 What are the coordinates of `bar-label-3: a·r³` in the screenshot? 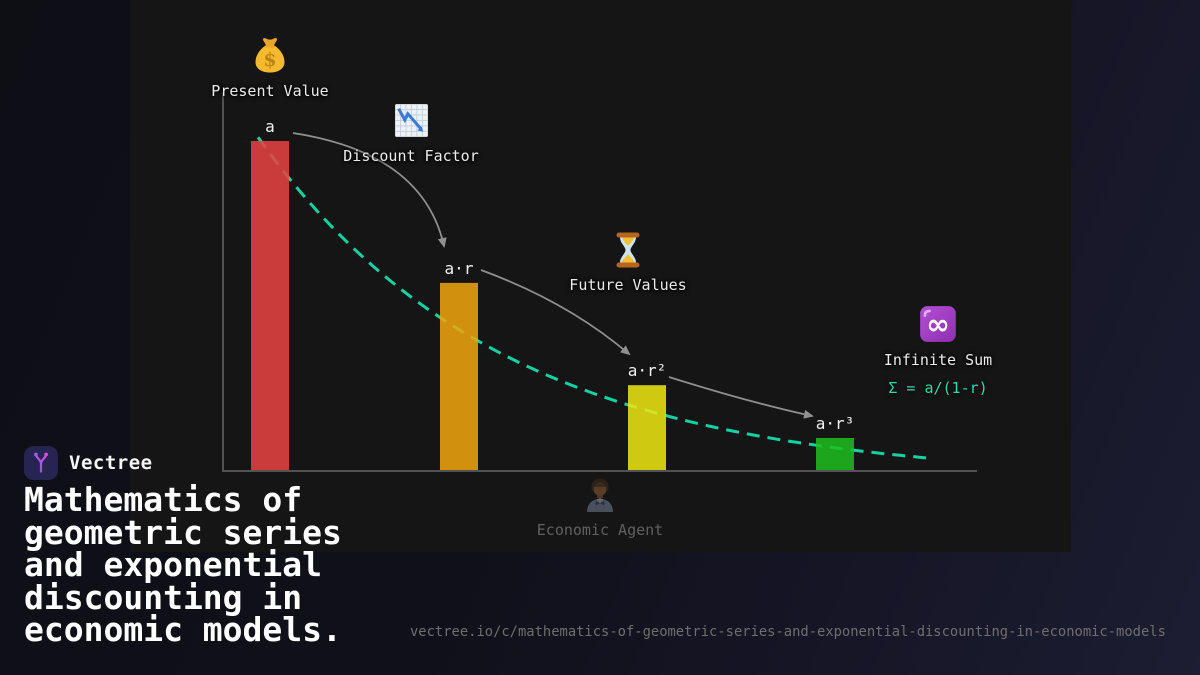 It's located at (835, 423).